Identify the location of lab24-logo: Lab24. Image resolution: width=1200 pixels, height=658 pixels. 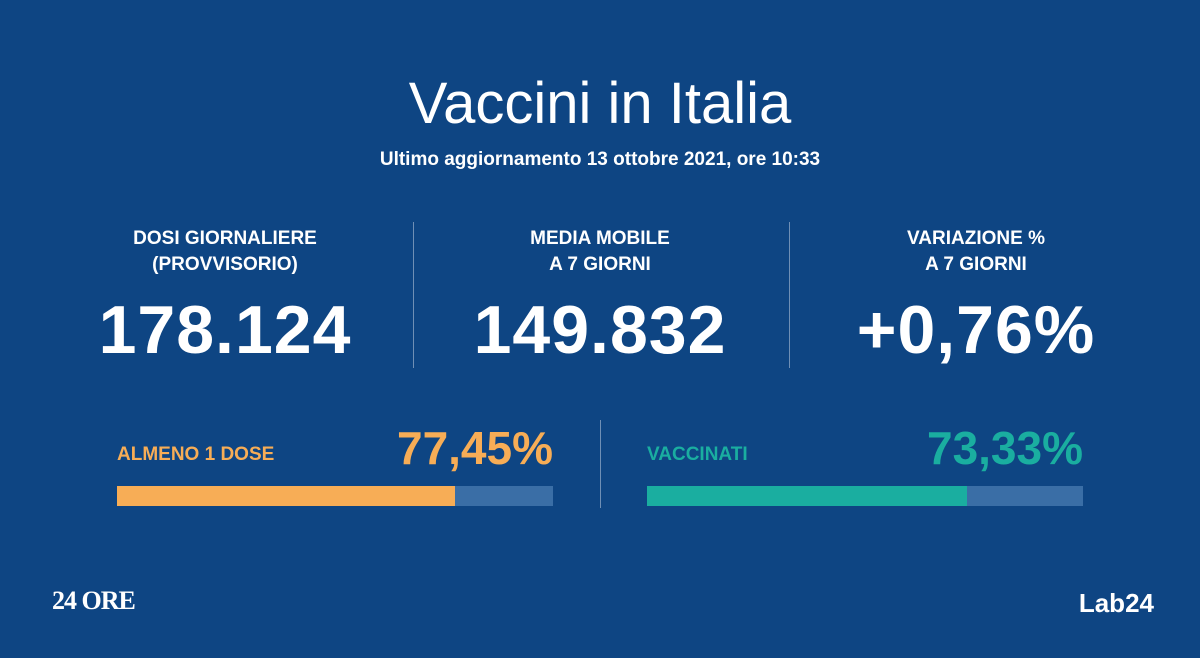
(1116, 603).